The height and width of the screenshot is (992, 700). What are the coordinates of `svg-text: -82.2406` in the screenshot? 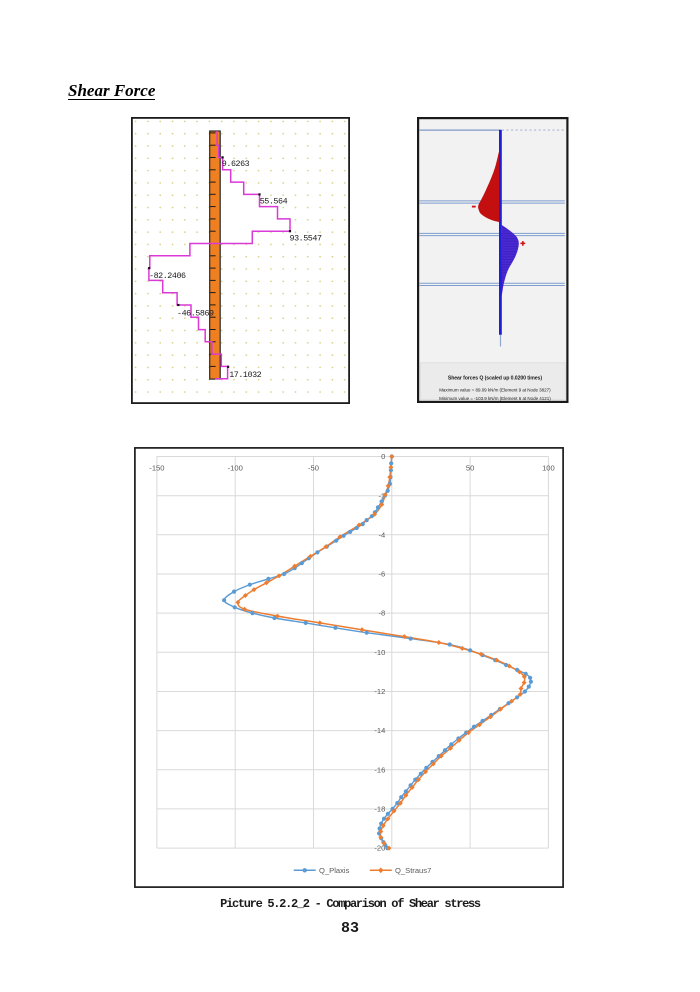 It's located at (167, 276).